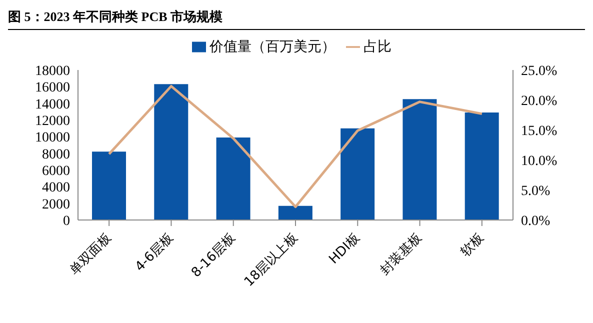  What do you see at coordinates (378, 47) in the screenshot?
I see `legend-label: 占比` at bounding box center [378, 47].